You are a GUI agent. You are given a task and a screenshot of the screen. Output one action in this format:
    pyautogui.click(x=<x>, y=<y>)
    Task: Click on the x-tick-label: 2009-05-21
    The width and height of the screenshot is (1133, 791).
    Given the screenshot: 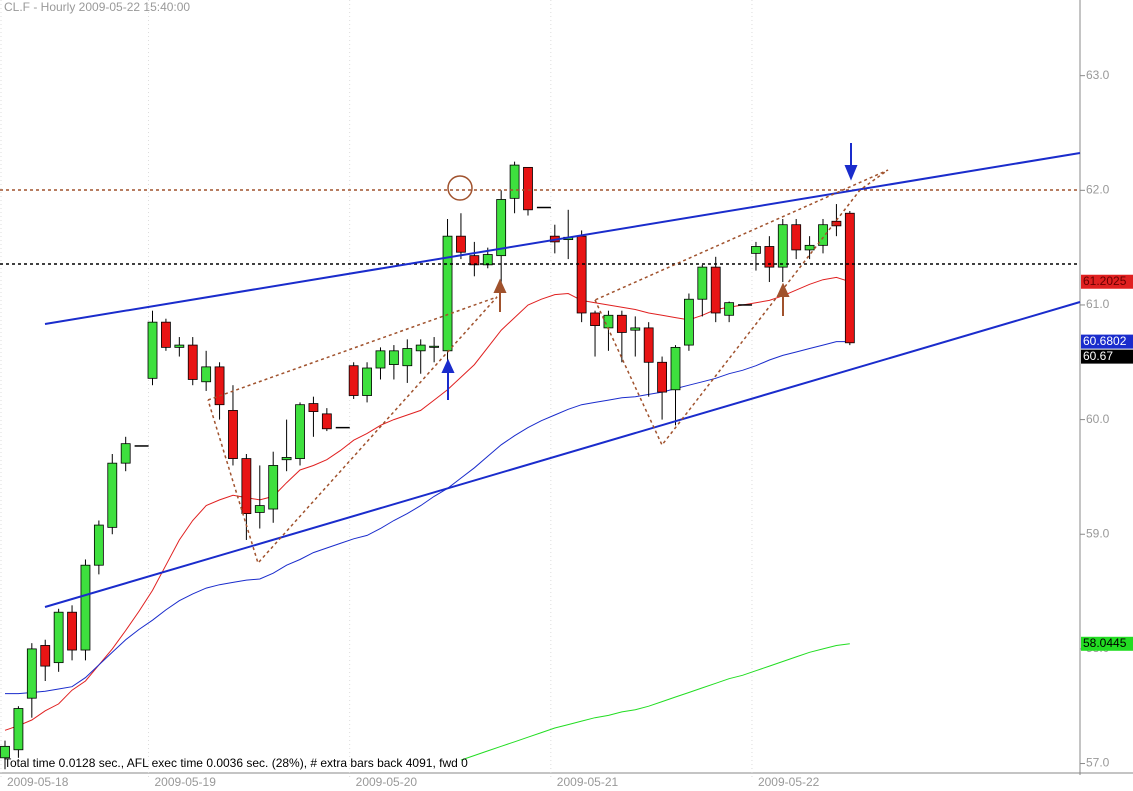 What is the action you would take?
    pyautogui.click(x=588, y=782)
    